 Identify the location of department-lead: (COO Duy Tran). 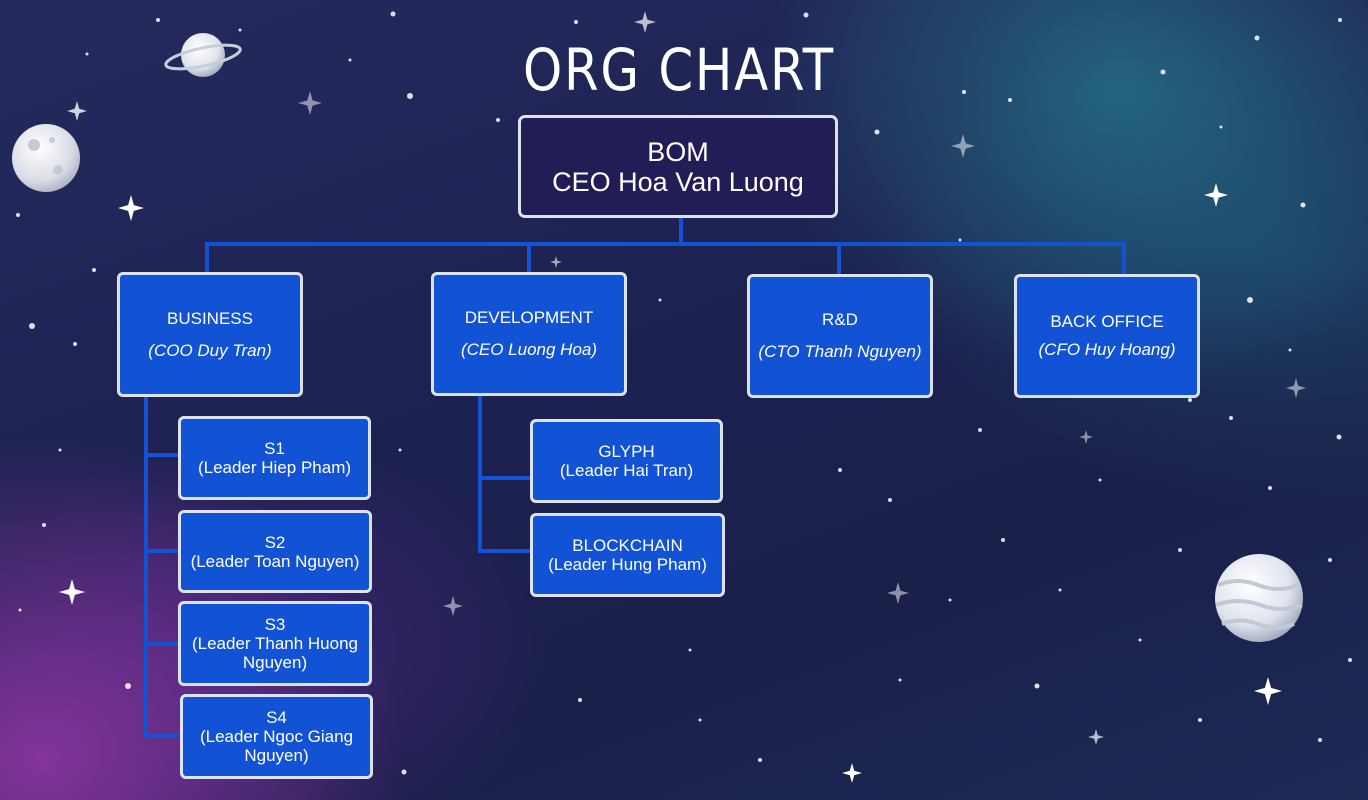
(210, 350).